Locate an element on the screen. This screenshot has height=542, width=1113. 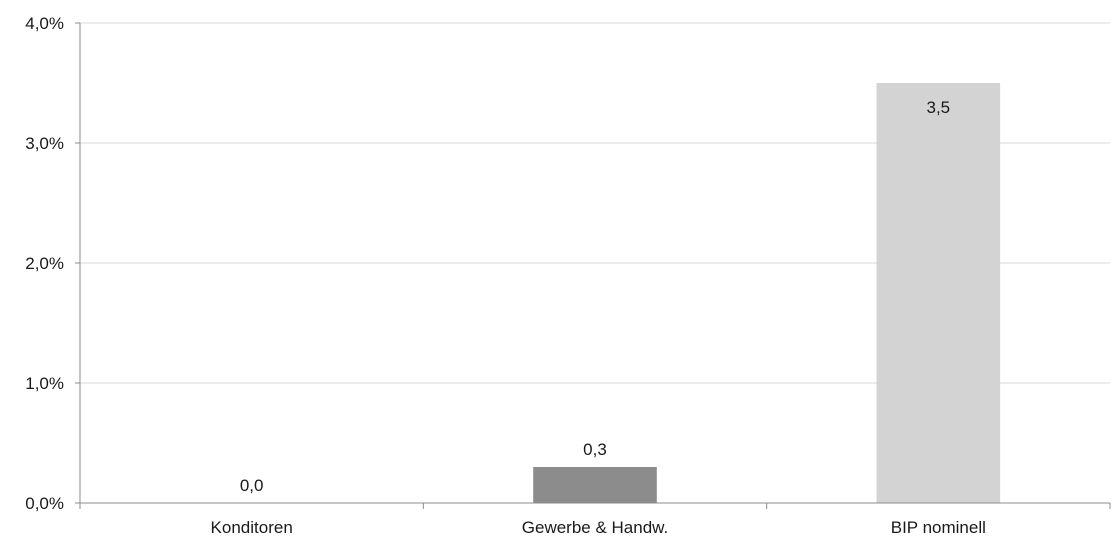
data-label: 0,0 is located at coordinates (252, 485).